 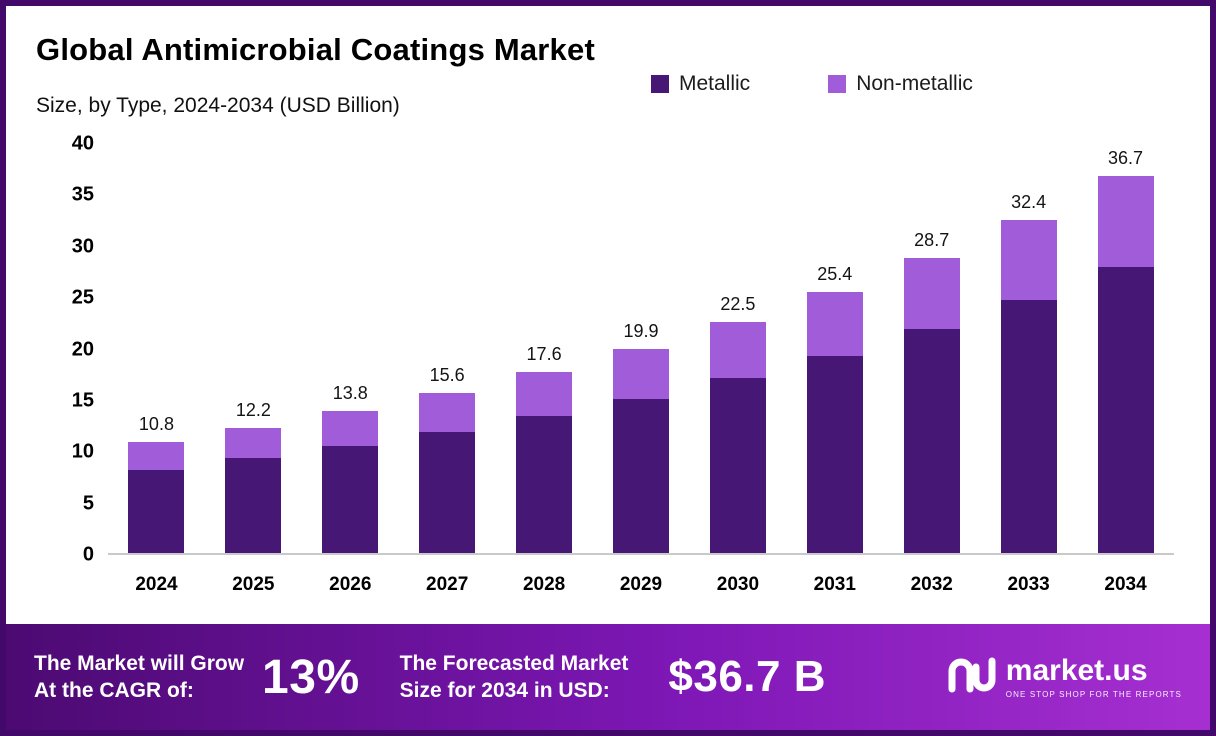 What do you see at coordinates (447, 374) in the screenshot?
I see `bar-total-label: 15.6` at bounding box center [447, 374].